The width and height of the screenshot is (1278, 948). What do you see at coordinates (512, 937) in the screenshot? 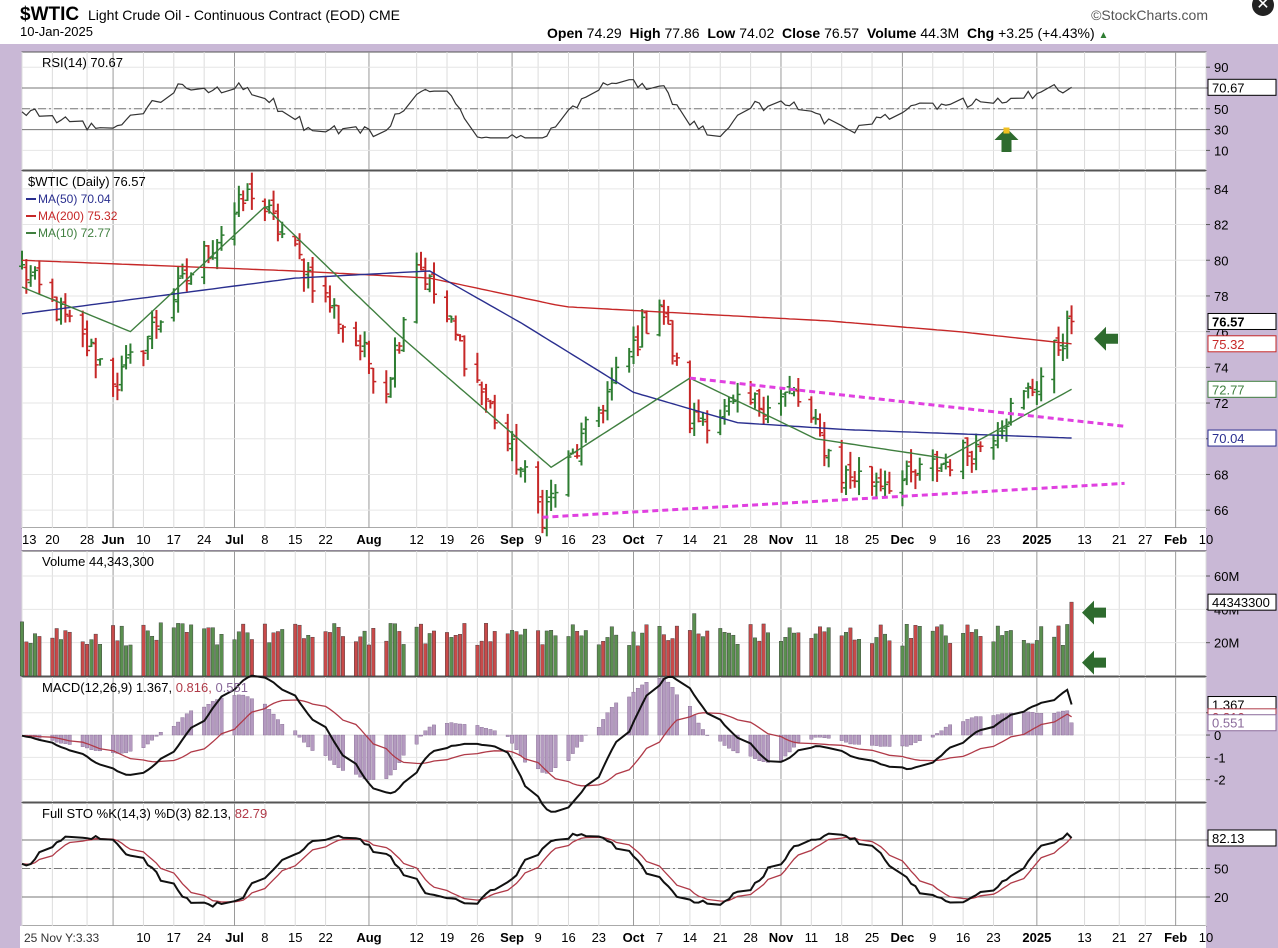
I see `x-tick-label-bottom: Sep` at bounding box center [512, 937].